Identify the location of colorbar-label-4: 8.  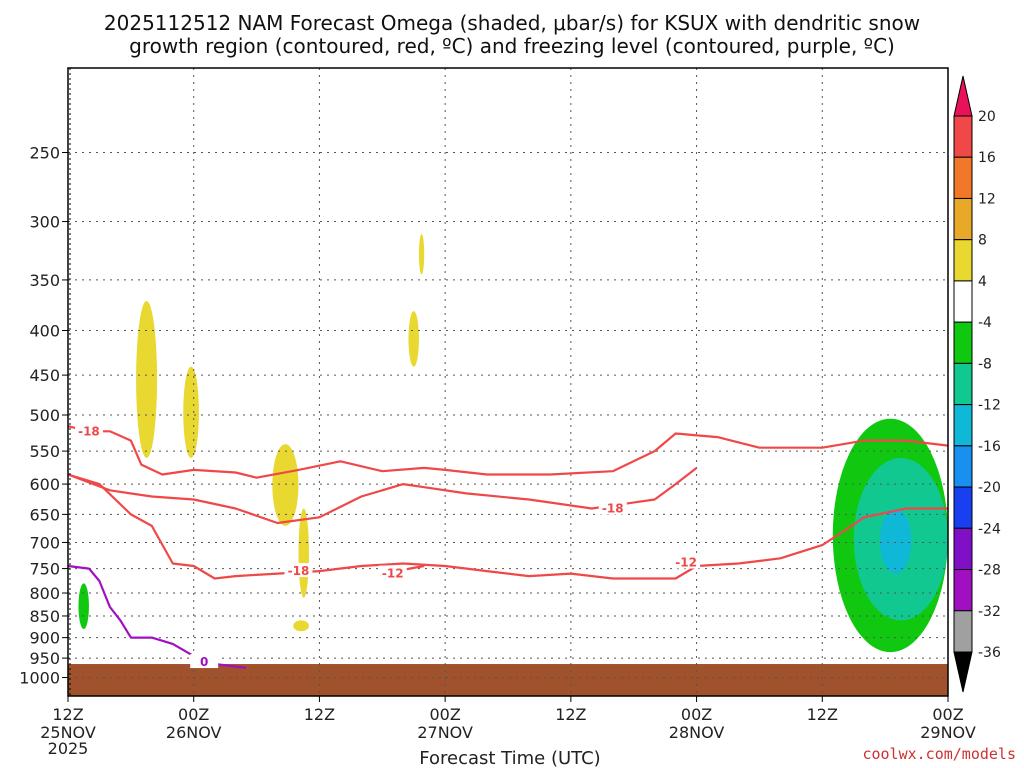
(982, 241).